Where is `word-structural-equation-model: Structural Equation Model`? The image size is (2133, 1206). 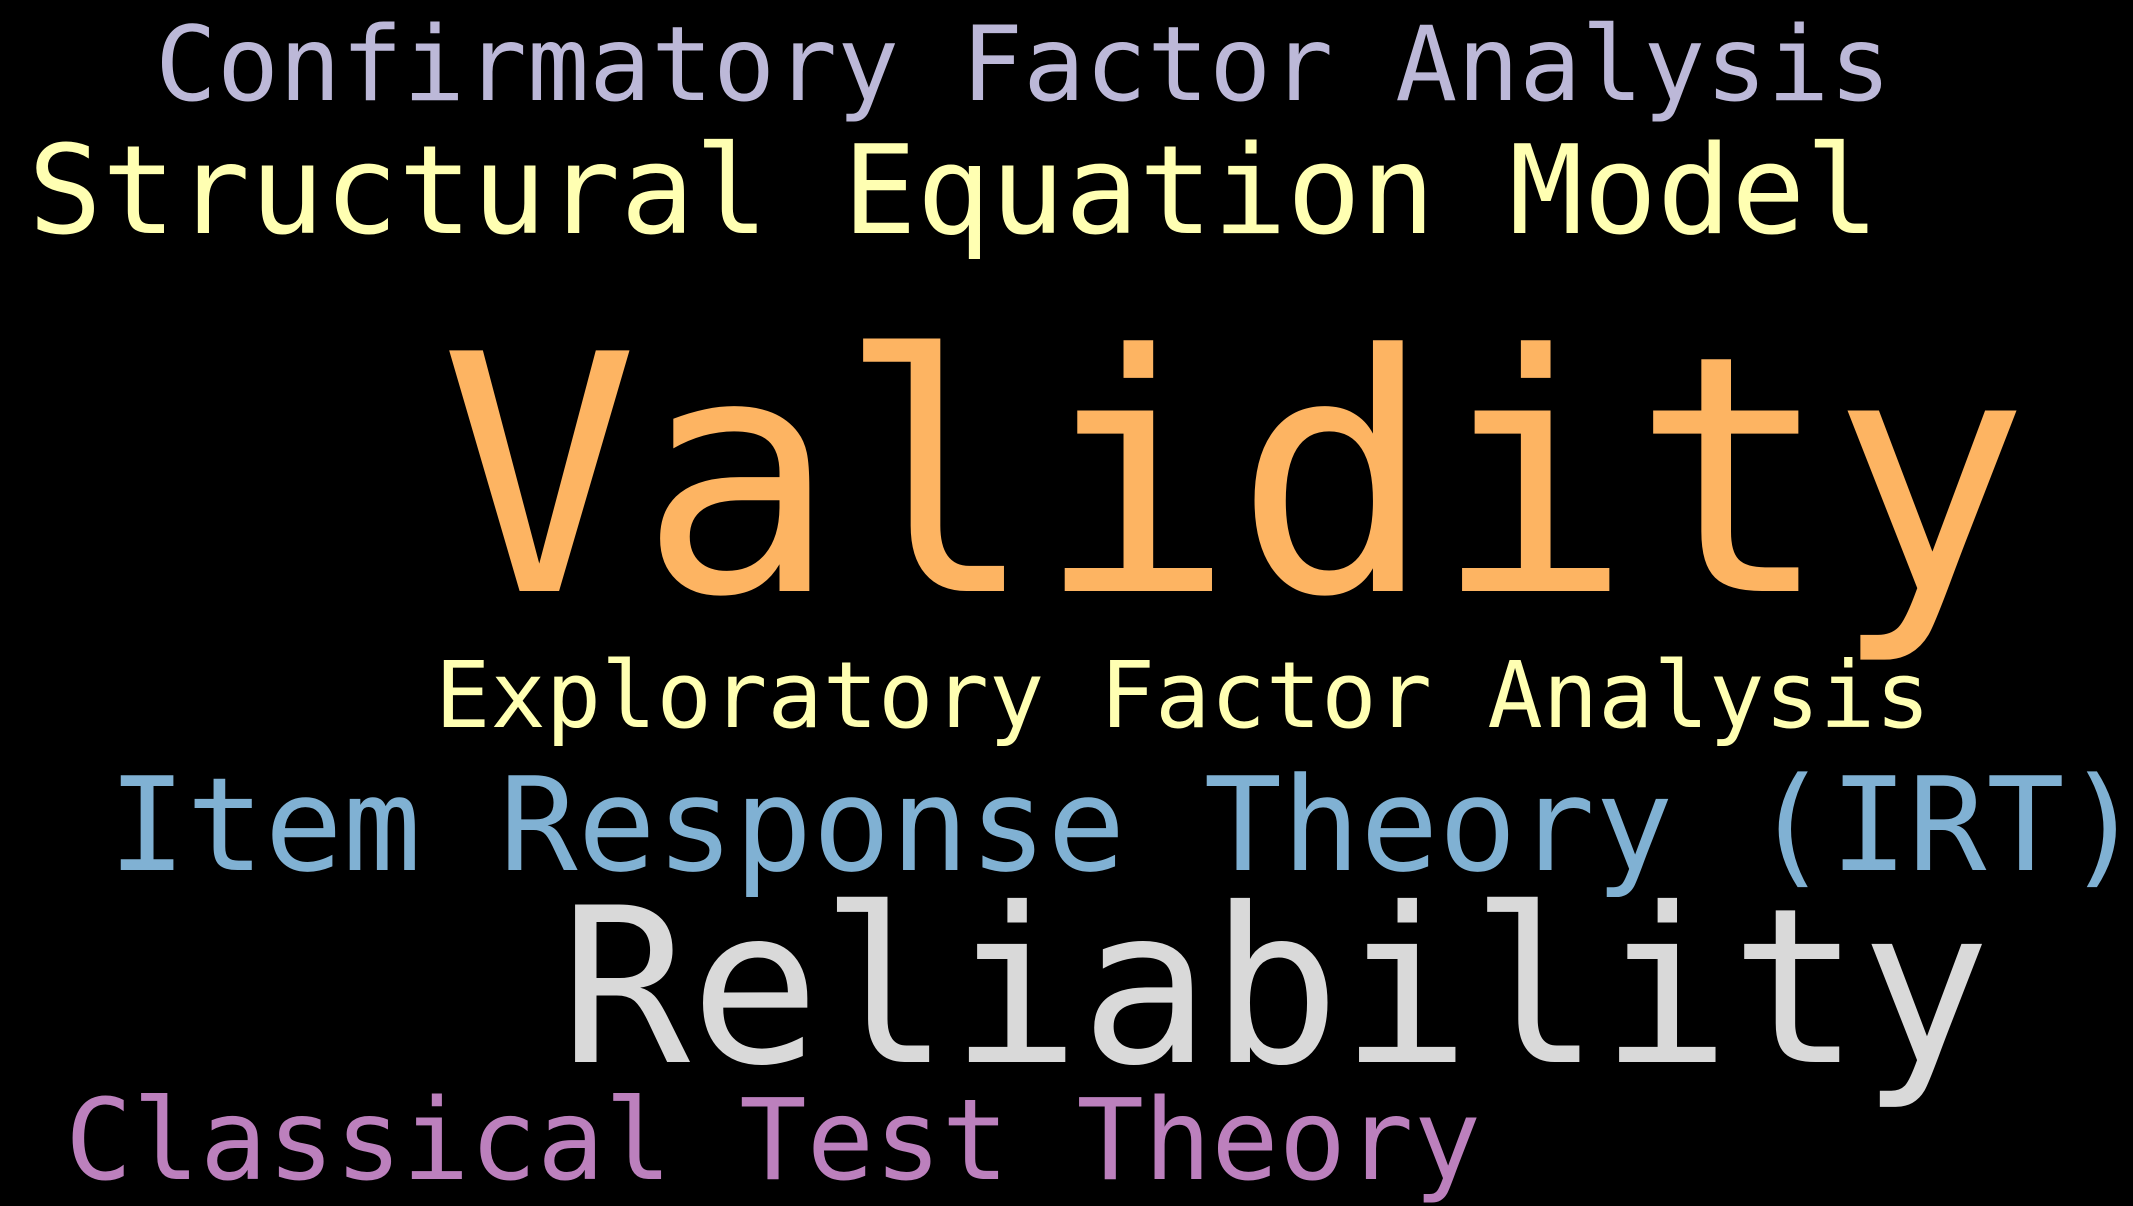
word-structural-equation-model: Structural Equation Model is located at coordinates (954, 191).